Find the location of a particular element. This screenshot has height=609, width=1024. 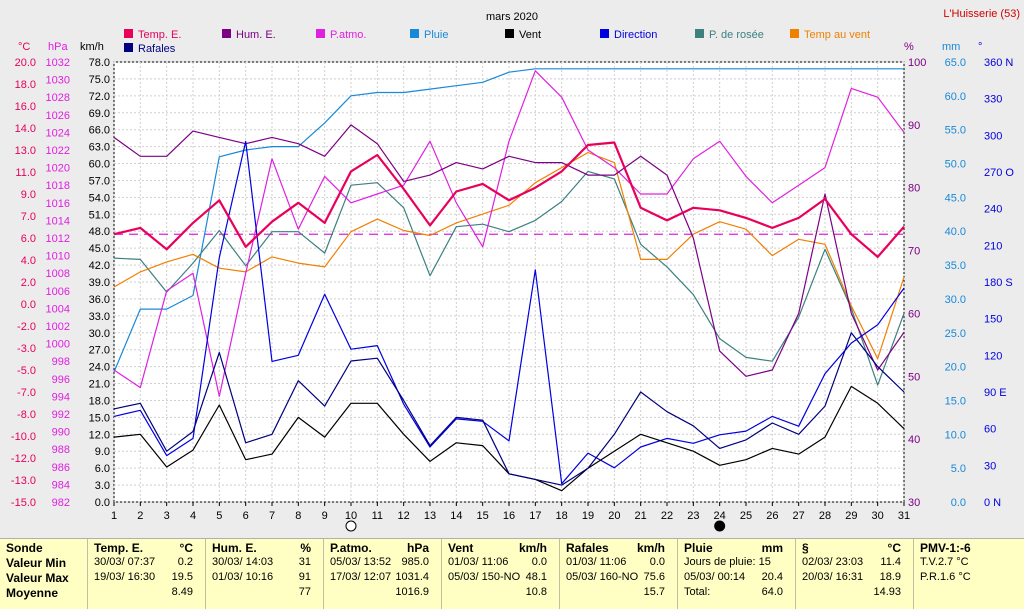

rain-tick-label: 60.0 is located at coordinates (955, 97).